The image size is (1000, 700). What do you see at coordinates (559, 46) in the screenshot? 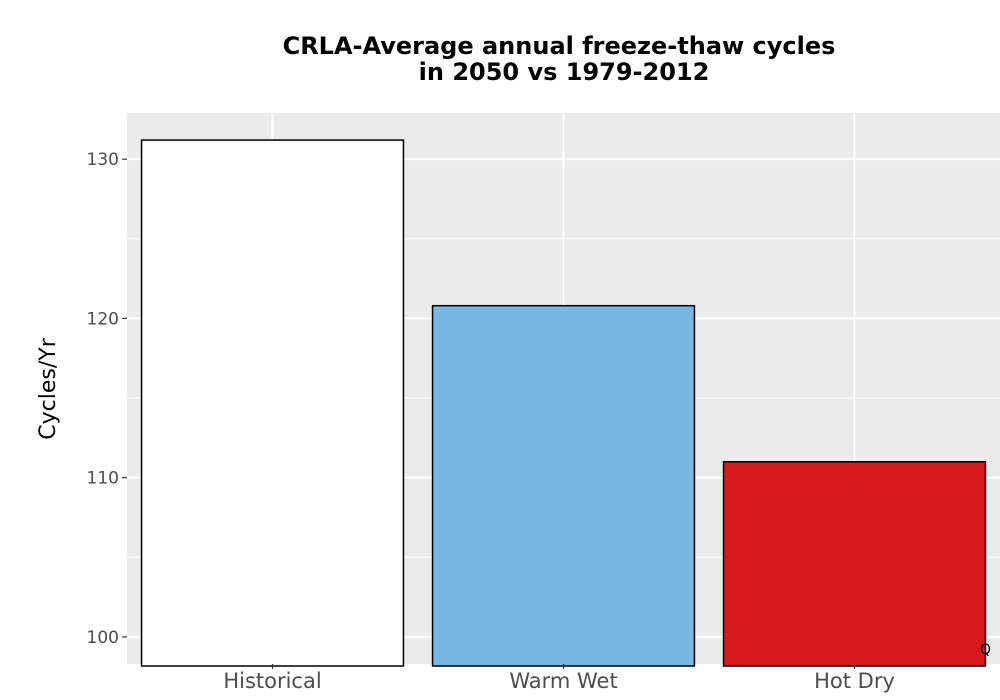
I see `chart-title-line1: CRLA-Average annual freeze-thaw cycles` at bounding box center [559, 46].